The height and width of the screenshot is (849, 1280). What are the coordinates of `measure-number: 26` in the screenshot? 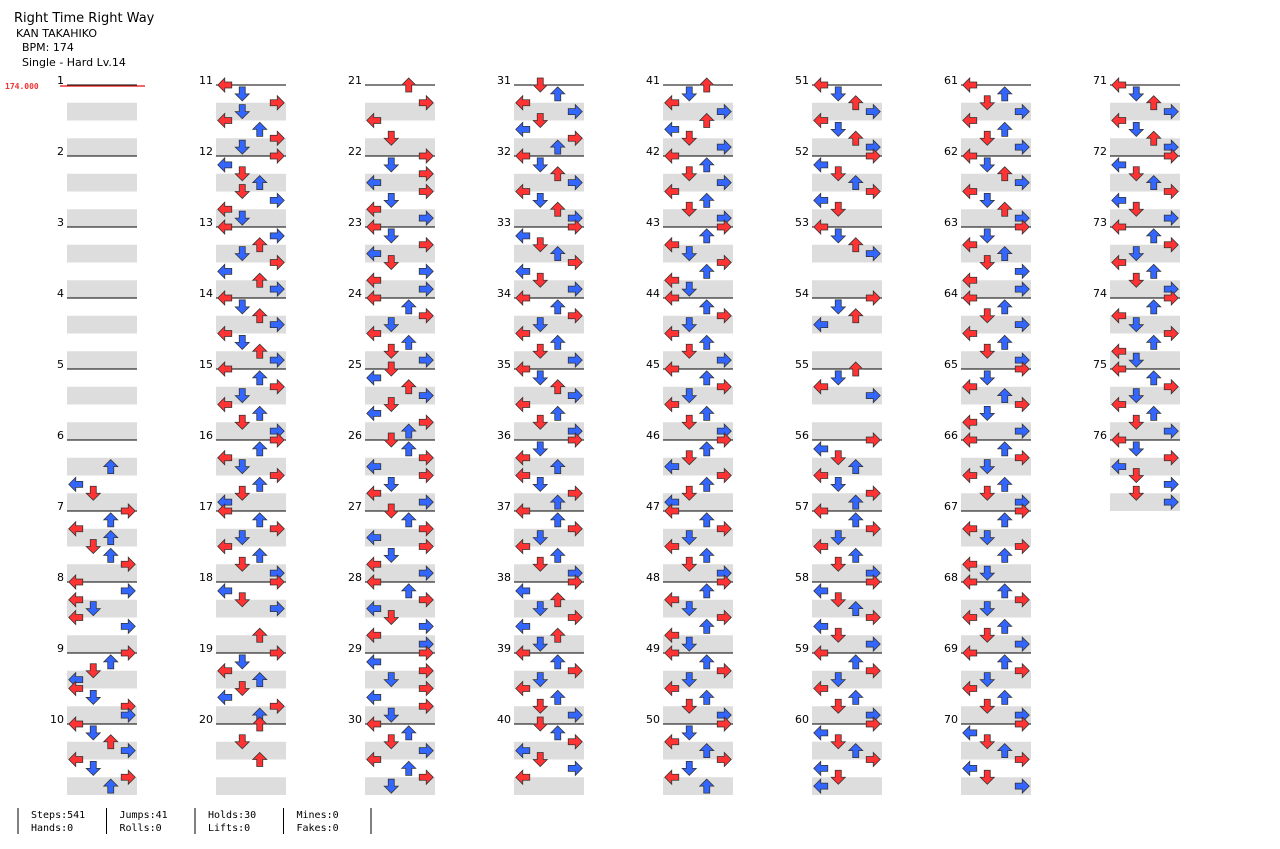 It's located at (355, 435).